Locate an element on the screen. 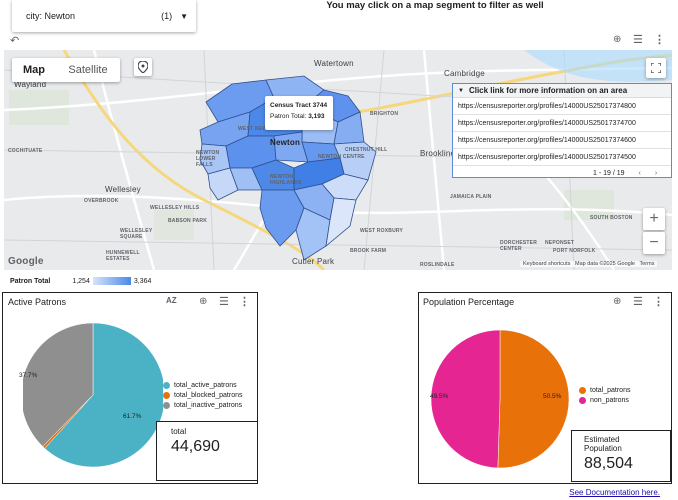  active-patrons-pie is located at coordinates (93, 393).